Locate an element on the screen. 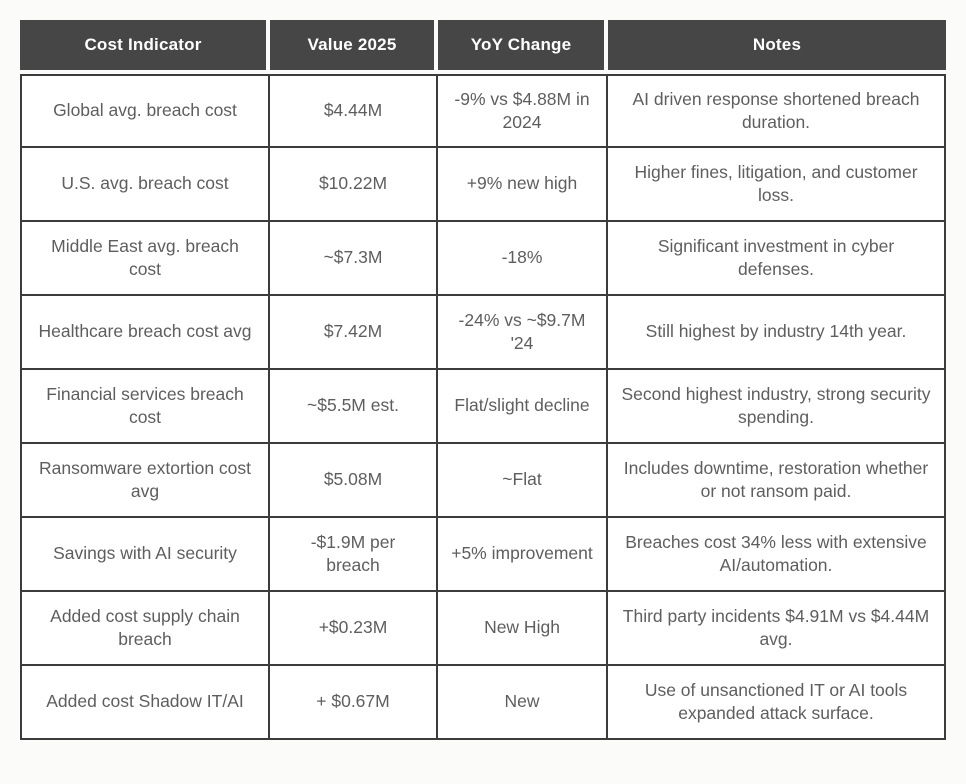 The image size is (966, 784). cell-yoy: ~Flat is located at coordinates (523, 481).